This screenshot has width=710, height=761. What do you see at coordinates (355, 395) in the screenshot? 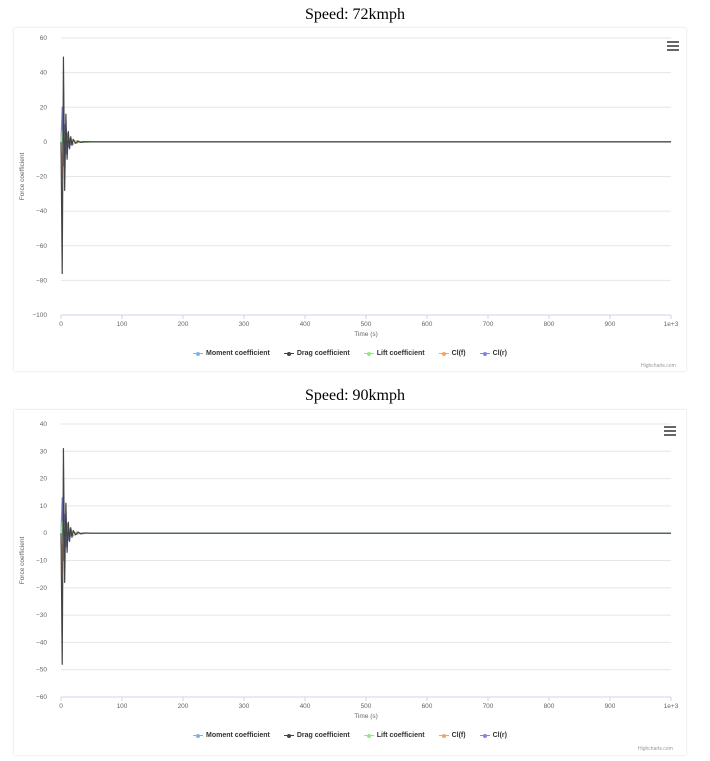
I see `chart-title-90kmph: Speed: 90kmph` at bounding box center [355, 395].